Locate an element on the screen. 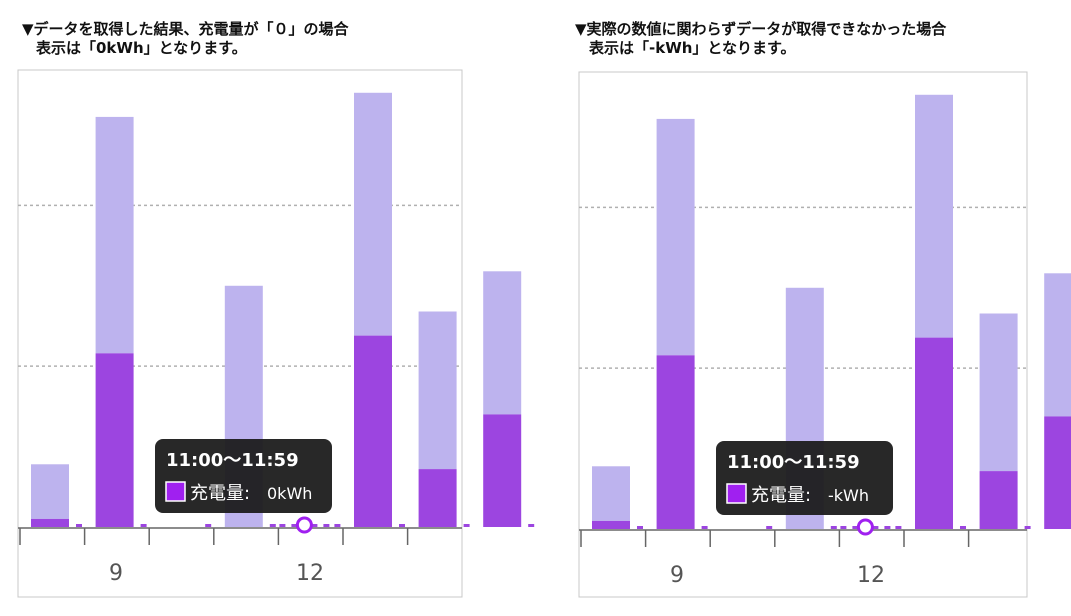 The width and height of the screenshot is (1071, 616). caption-right-line1: ▼実際の数値に関わらずデータが取得できなかった場合 is located at coordinates (761, 29).